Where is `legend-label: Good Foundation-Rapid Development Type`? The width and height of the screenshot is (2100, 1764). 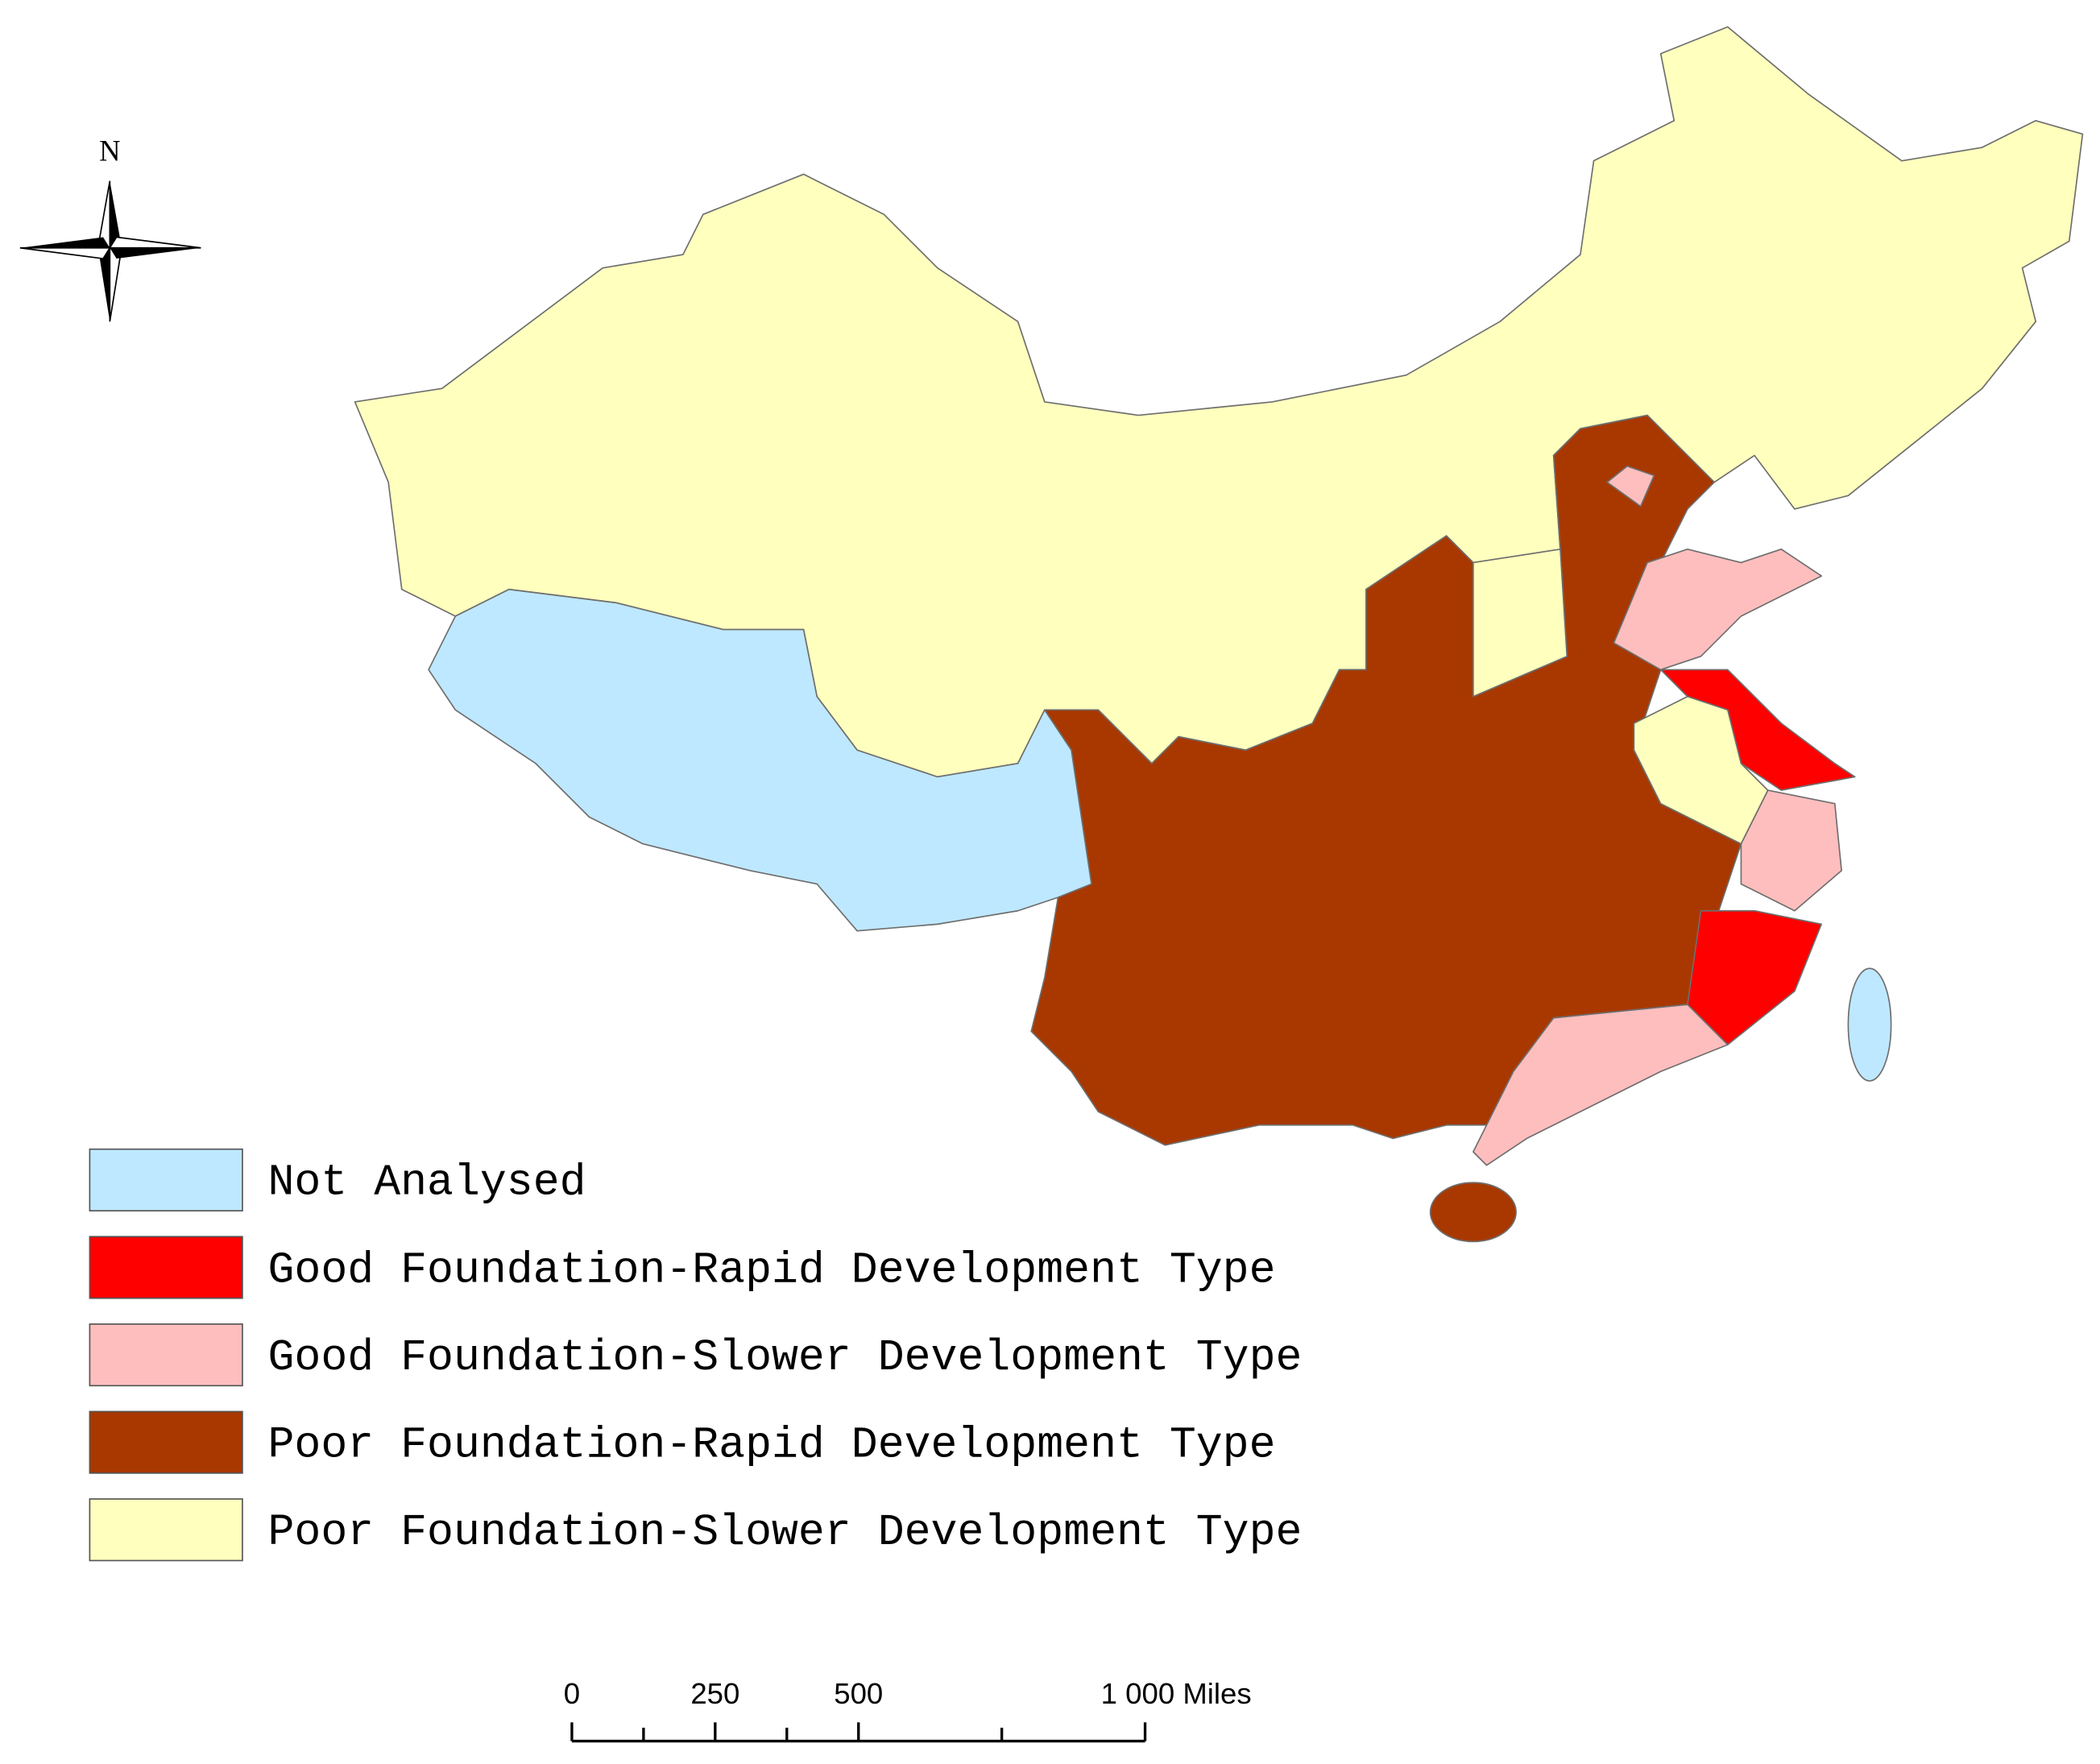
legend-label: Good Foundation-Rapid Development Type is located at coordinates (772, 1270).